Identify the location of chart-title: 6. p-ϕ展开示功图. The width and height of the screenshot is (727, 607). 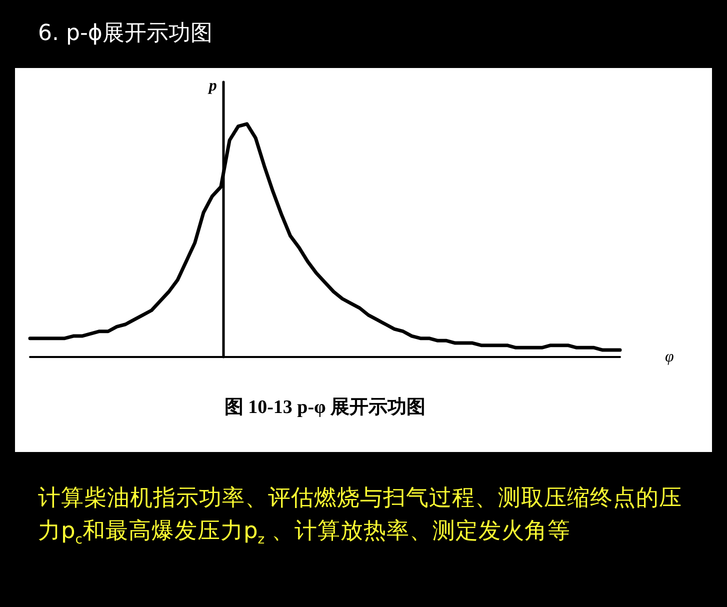
(125, 34).